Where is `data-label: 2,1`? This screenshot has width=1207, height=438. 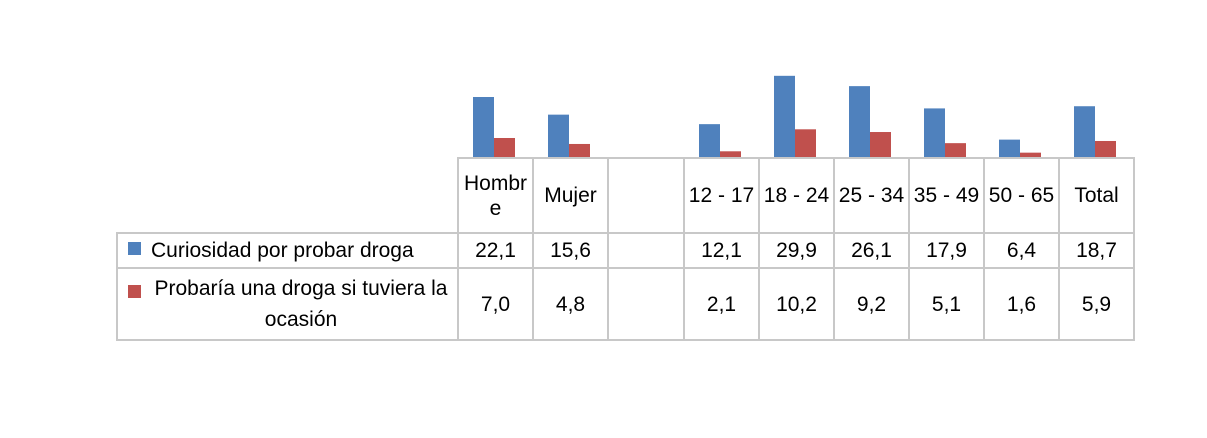
data-label: 2,1 is located at coordinates (721, 304).